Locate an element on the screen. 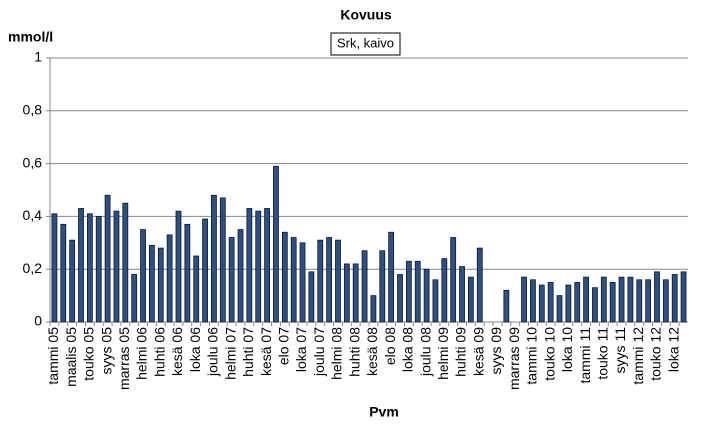 The image size is (709, 432). x-tick-label: huhti 08 is located at coordinates (354, 352).